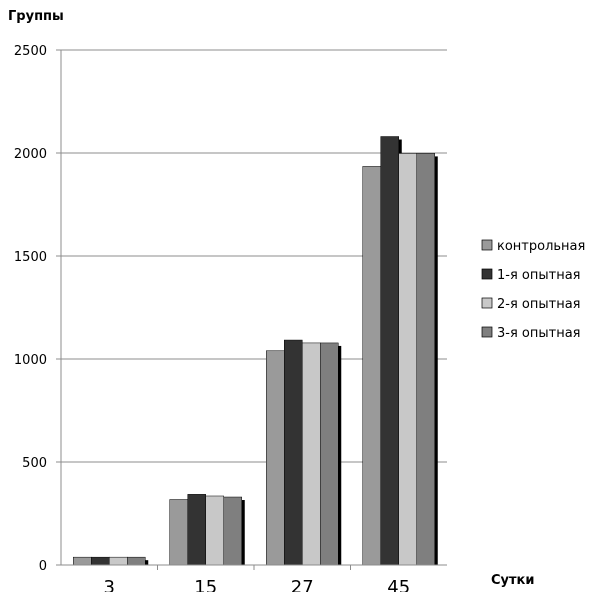 This screenshot has width=590, height=592. Describe the element at coordinates (512, 580) in the screenshot. I see `x-axis-title: Сутки` at that location.